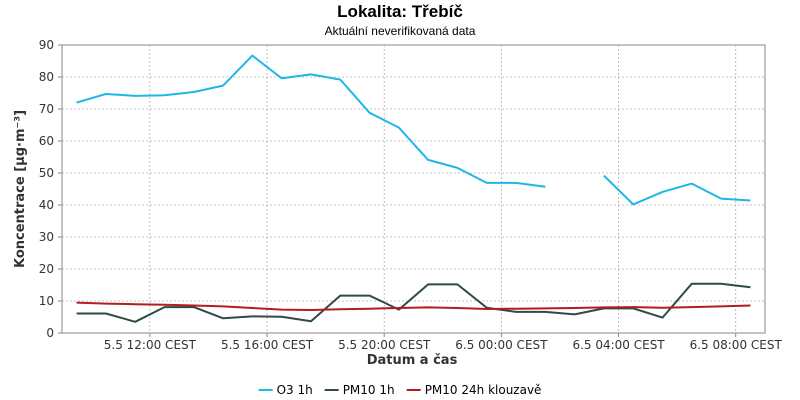 The image size is (800, 400). What do you see at coordinates (46, 77) in the screenshot?
I see `y-tick-label: 80` at bounding box center [46, 77].